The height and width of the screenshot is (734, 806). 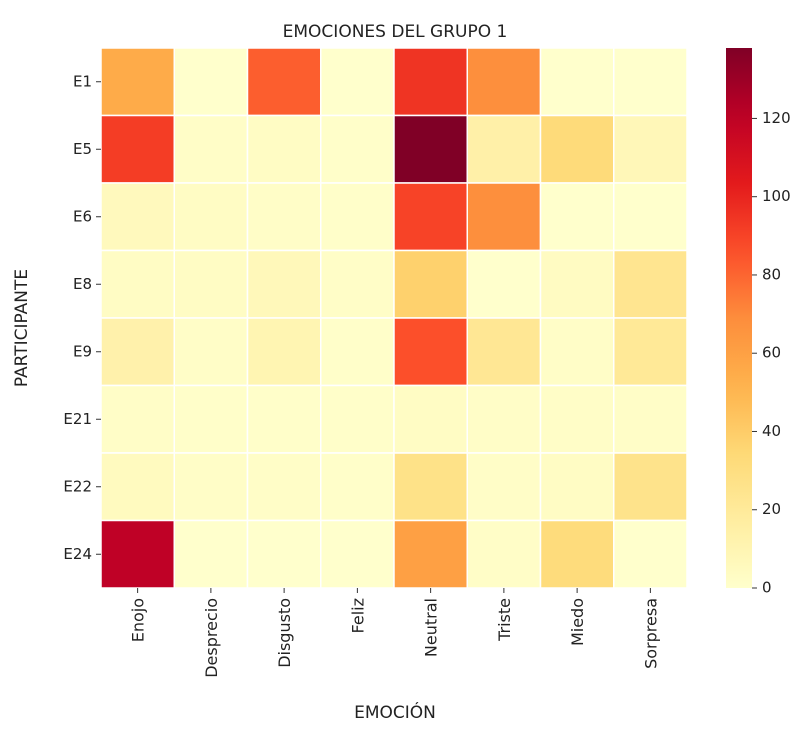 What do you see at coordinates (284, 633) in the screenshot?
I see `x-tick-label: Disgusto` at bounding box center [284, 633].